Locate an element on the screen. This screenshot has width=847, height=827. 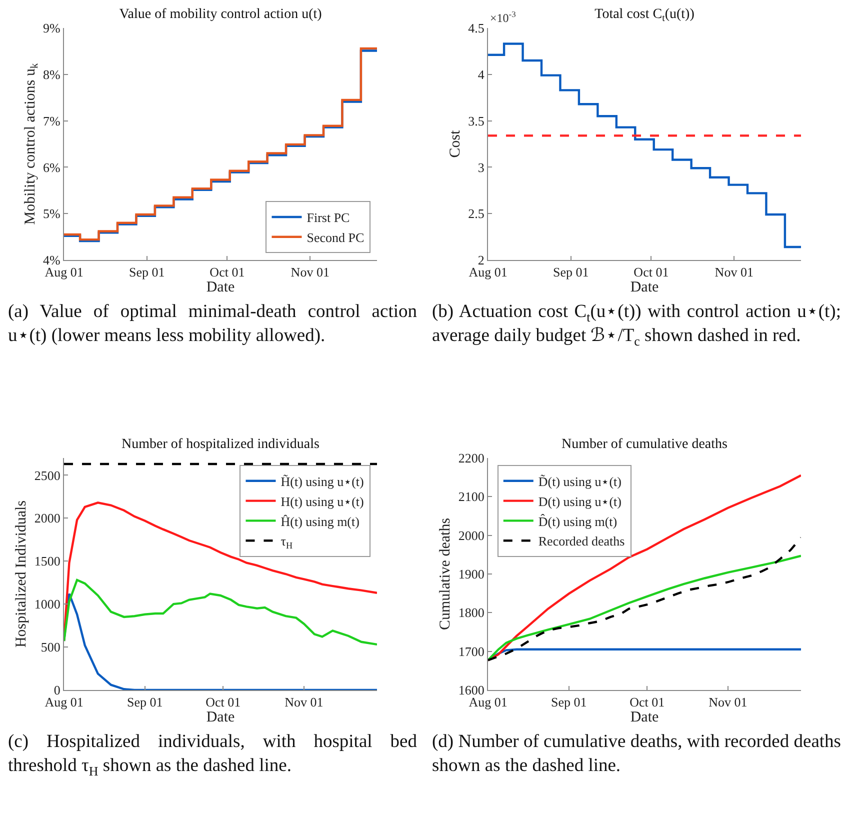
y-tick-label: 2.5 is located at coordinates (476, 214).